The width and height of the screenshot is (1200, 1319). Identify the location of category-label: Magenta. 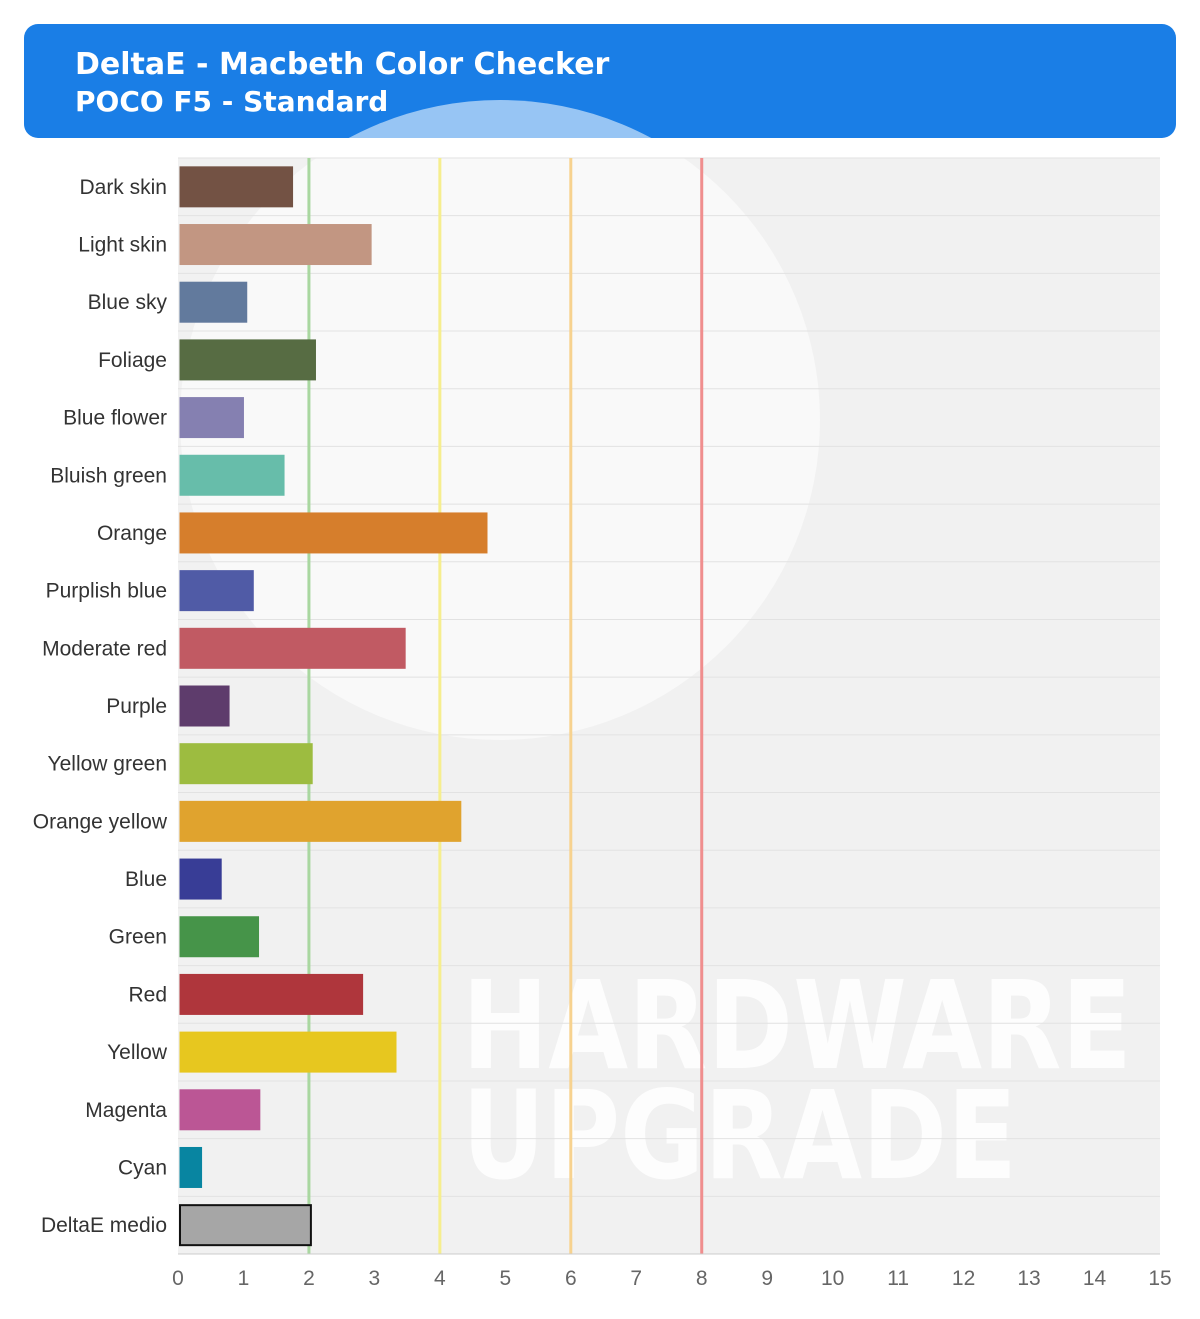
(126, 1110).